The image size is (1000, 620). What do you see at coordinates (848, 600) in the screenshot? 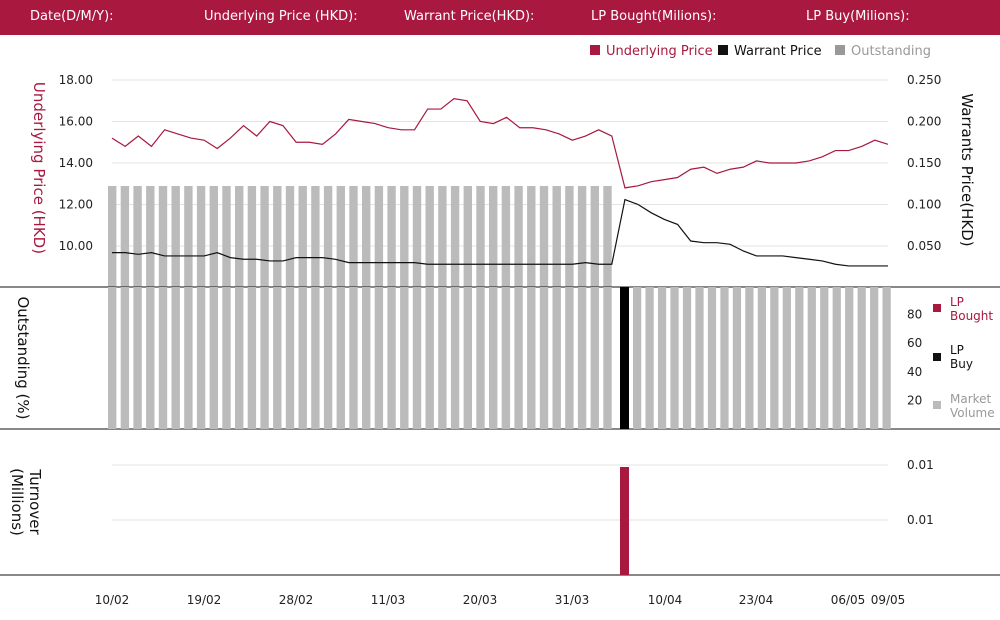
I see `x-tick-label: 06/05` at bounding box center [848, 600].